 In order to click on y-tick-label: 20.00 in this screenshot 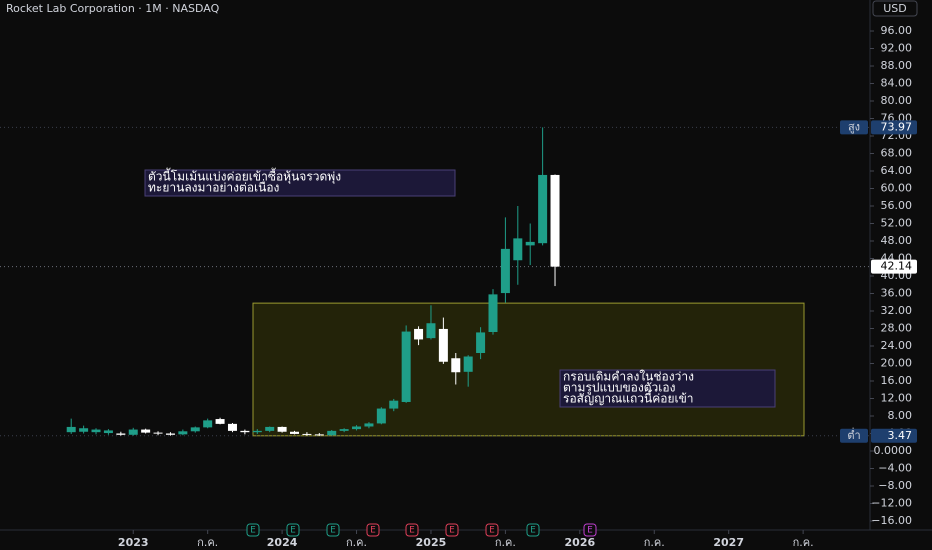, I will do `click(897, 362)`.